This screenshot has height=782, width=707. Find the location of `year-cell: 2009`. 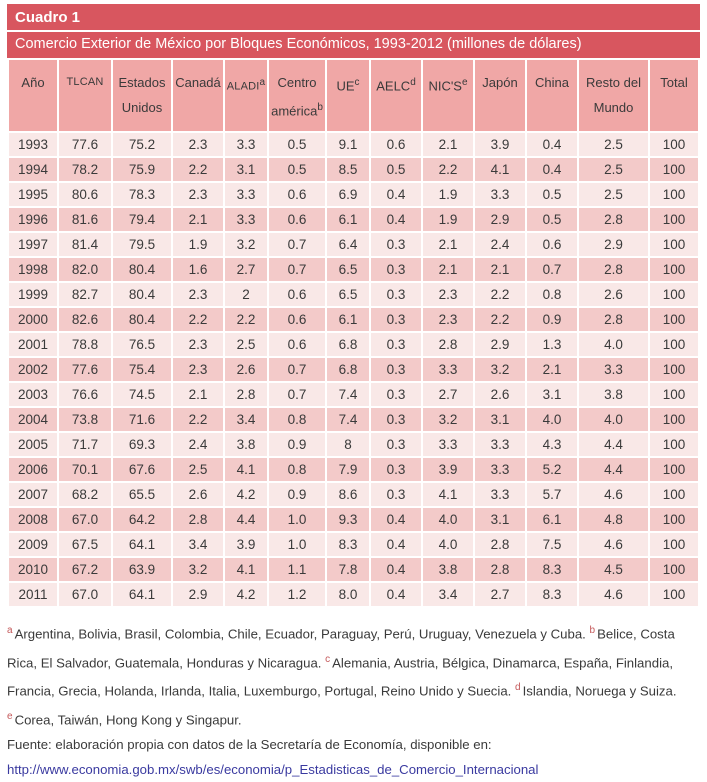

year-cell: 2009 is located at coordinates (33, 545).